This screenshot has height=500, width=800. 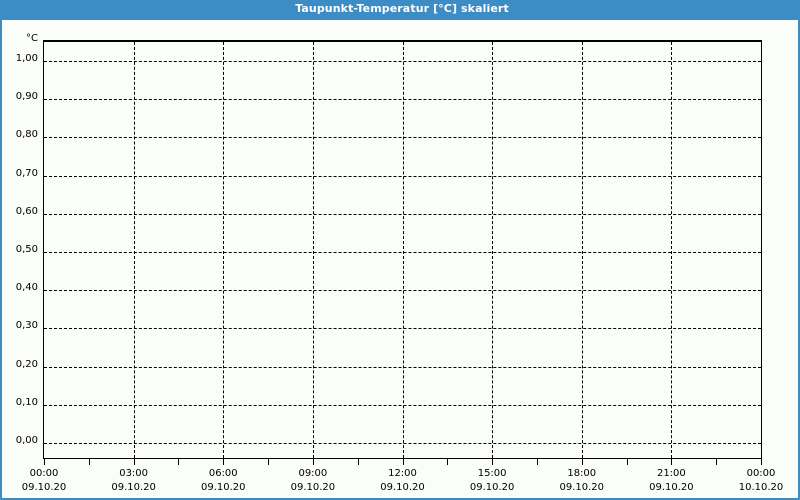 I want to click on x-tick-time: 03:00, so click(x=134, y=473).